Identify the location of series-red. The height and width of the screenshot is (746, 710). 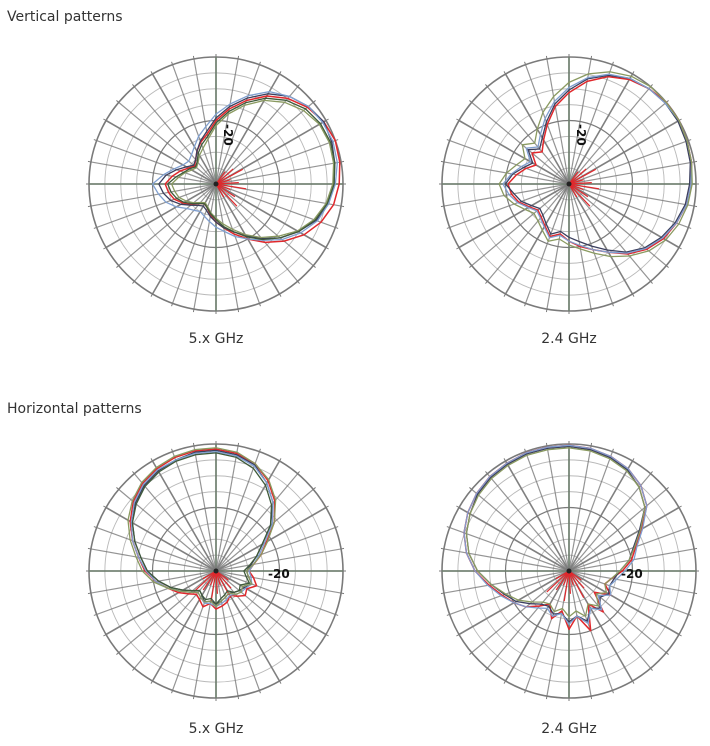
(202, 529).